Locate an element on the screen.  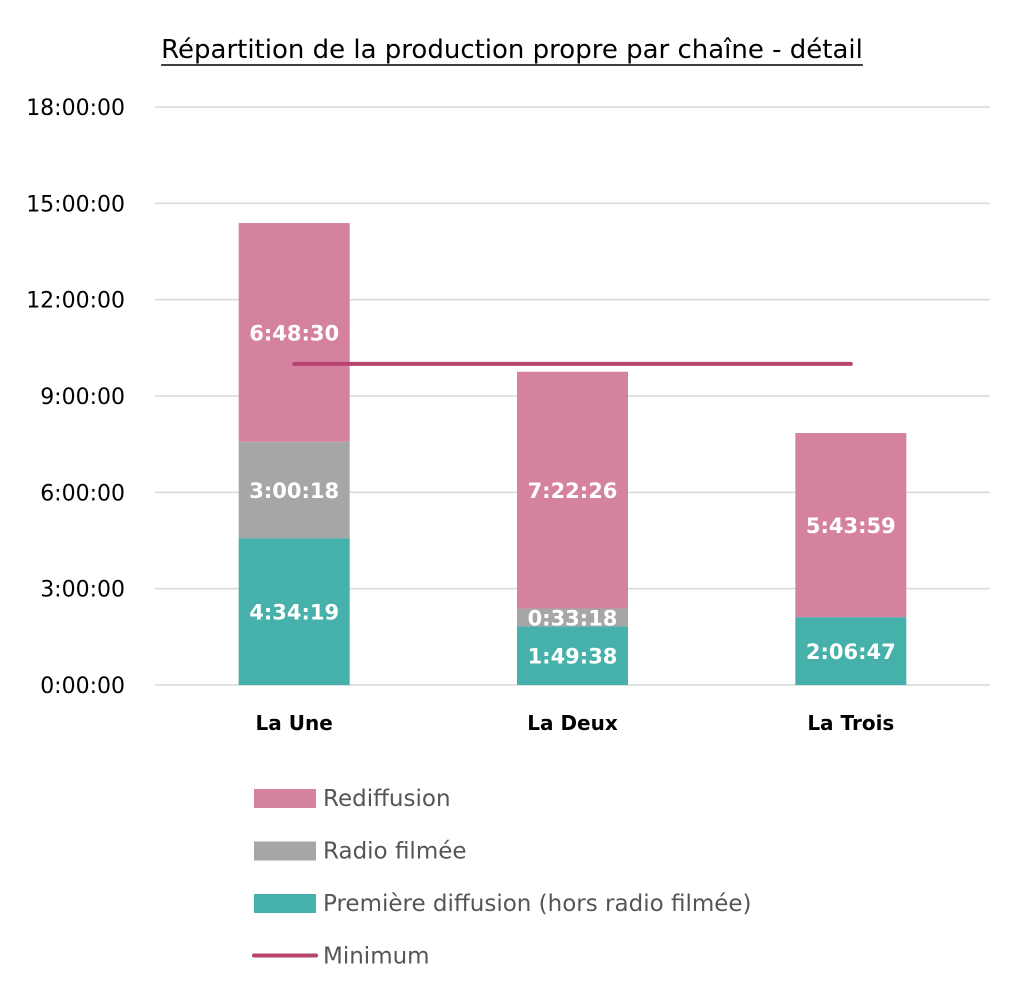
data-label: 1:49:38 is located at coordinates (573, 657).